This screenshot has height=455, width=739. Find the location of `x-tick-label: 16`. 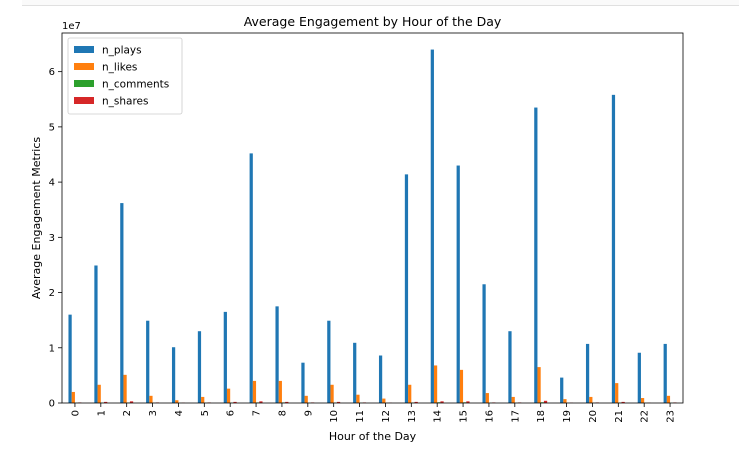

x-tick-label: 16 is located at coordinates (489, 416).